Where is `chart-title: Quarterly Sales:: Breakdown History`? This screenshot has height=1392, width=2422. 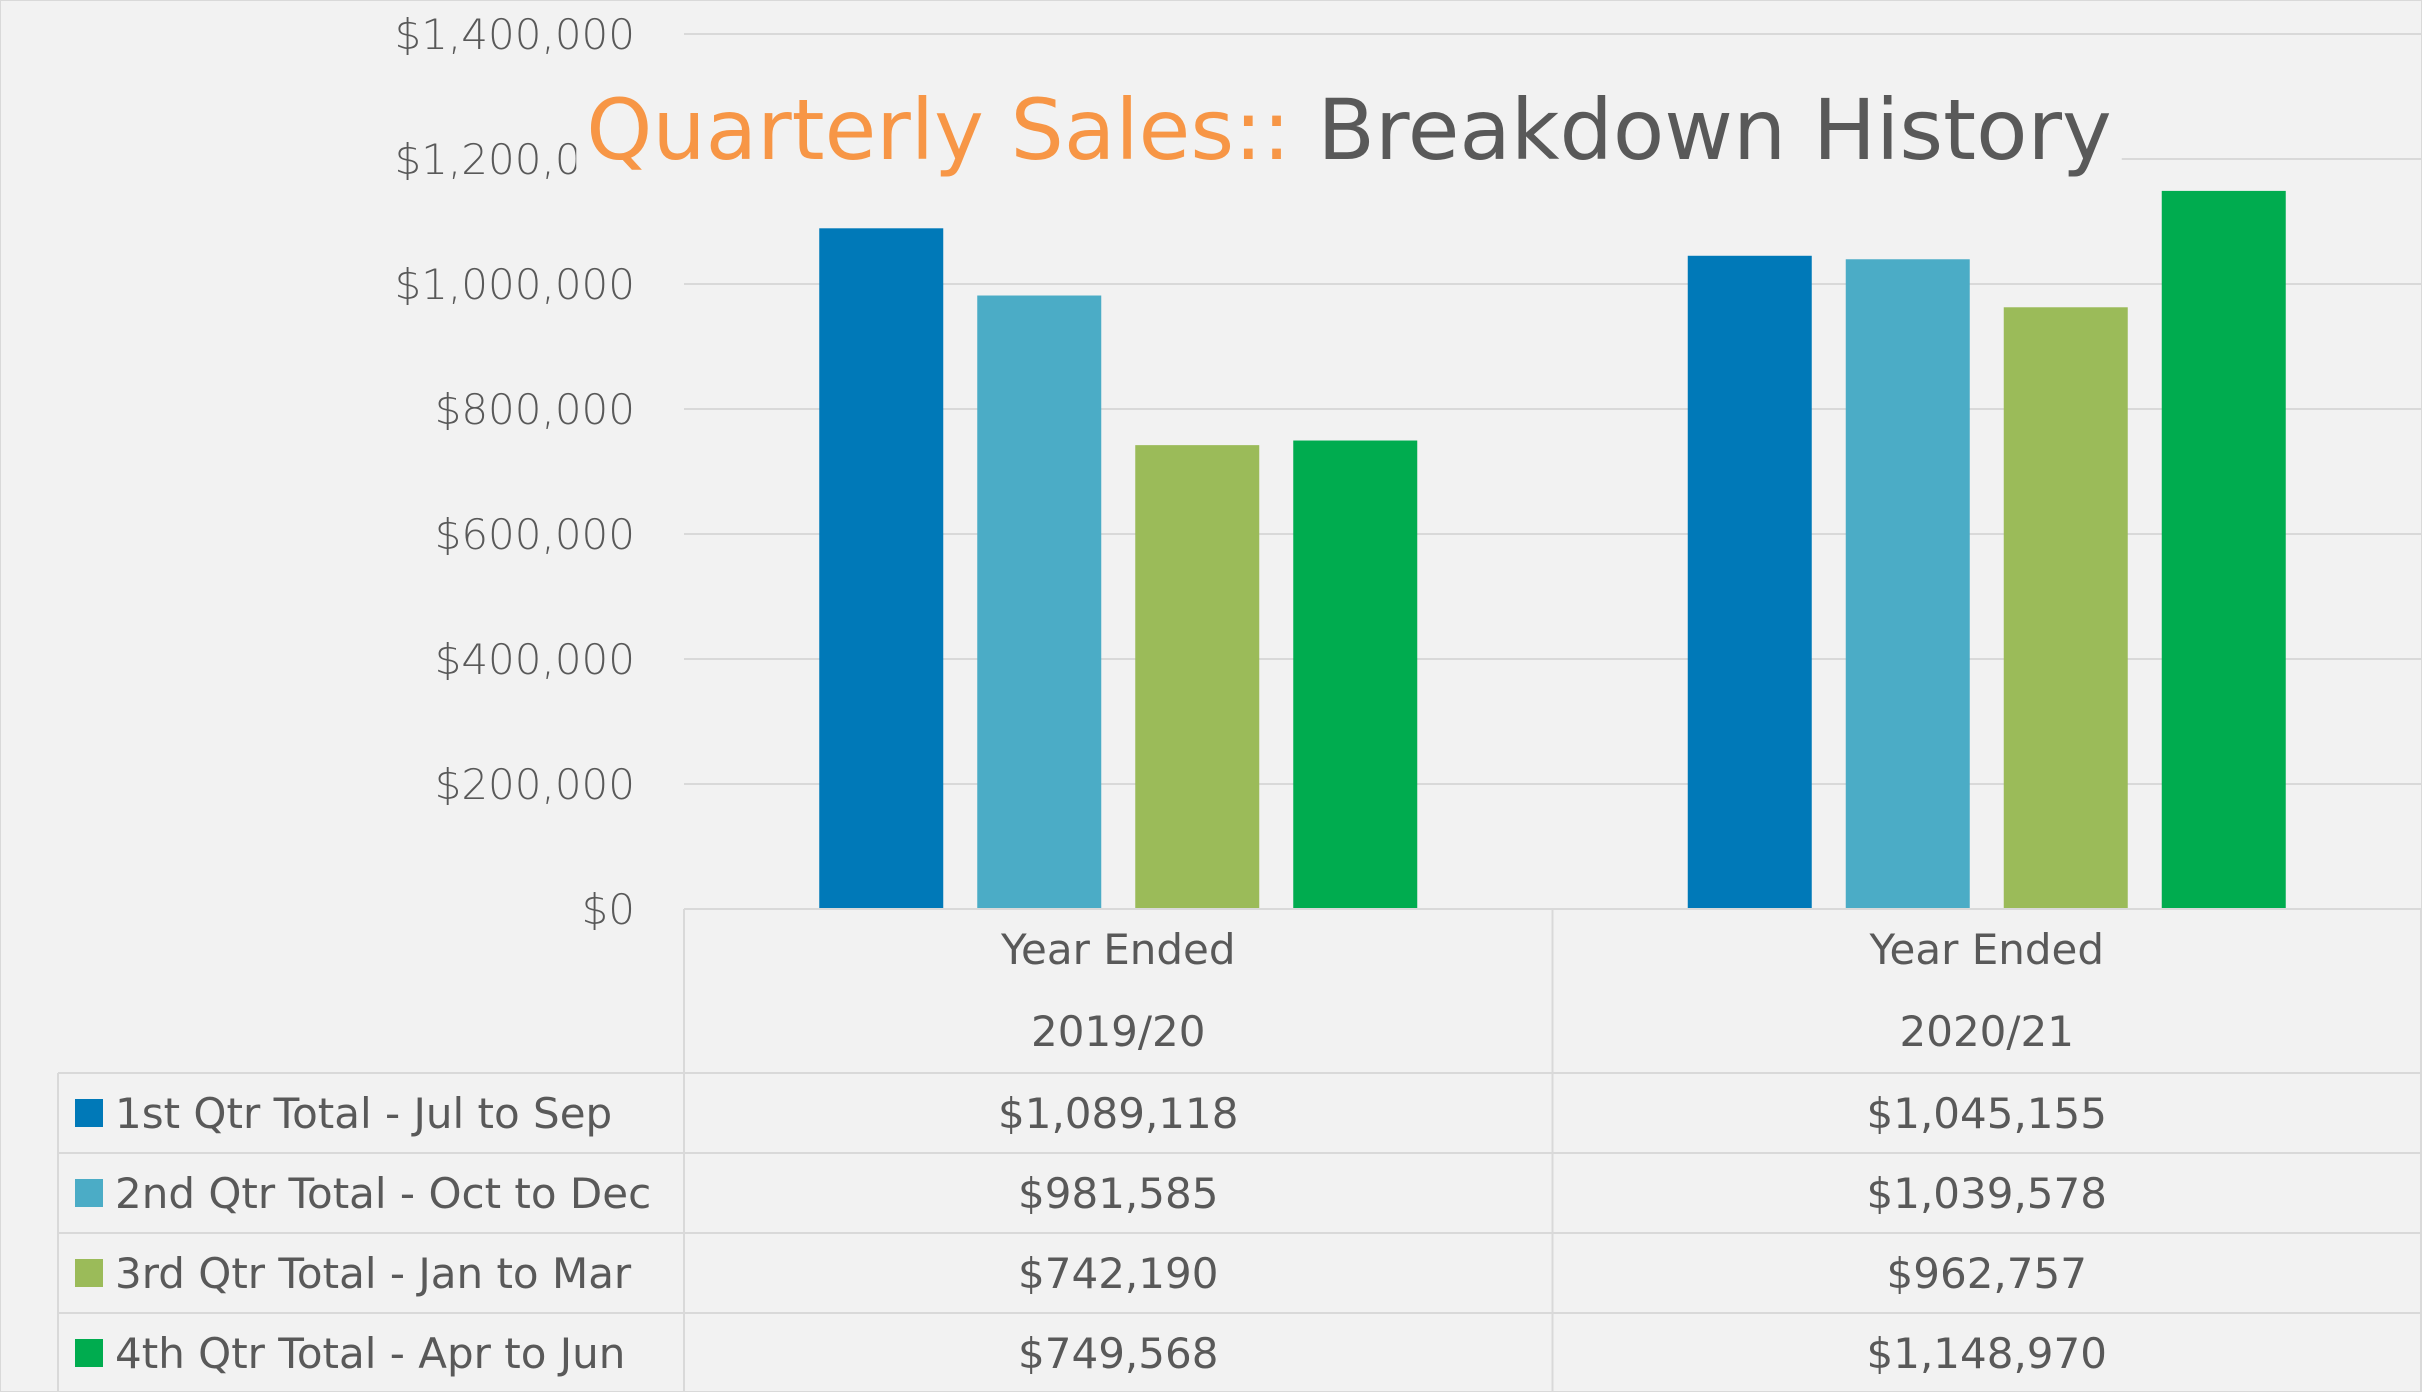
chart-title: Quarterly Sales:: Breakdown History is located at coordinates (1348, 130).